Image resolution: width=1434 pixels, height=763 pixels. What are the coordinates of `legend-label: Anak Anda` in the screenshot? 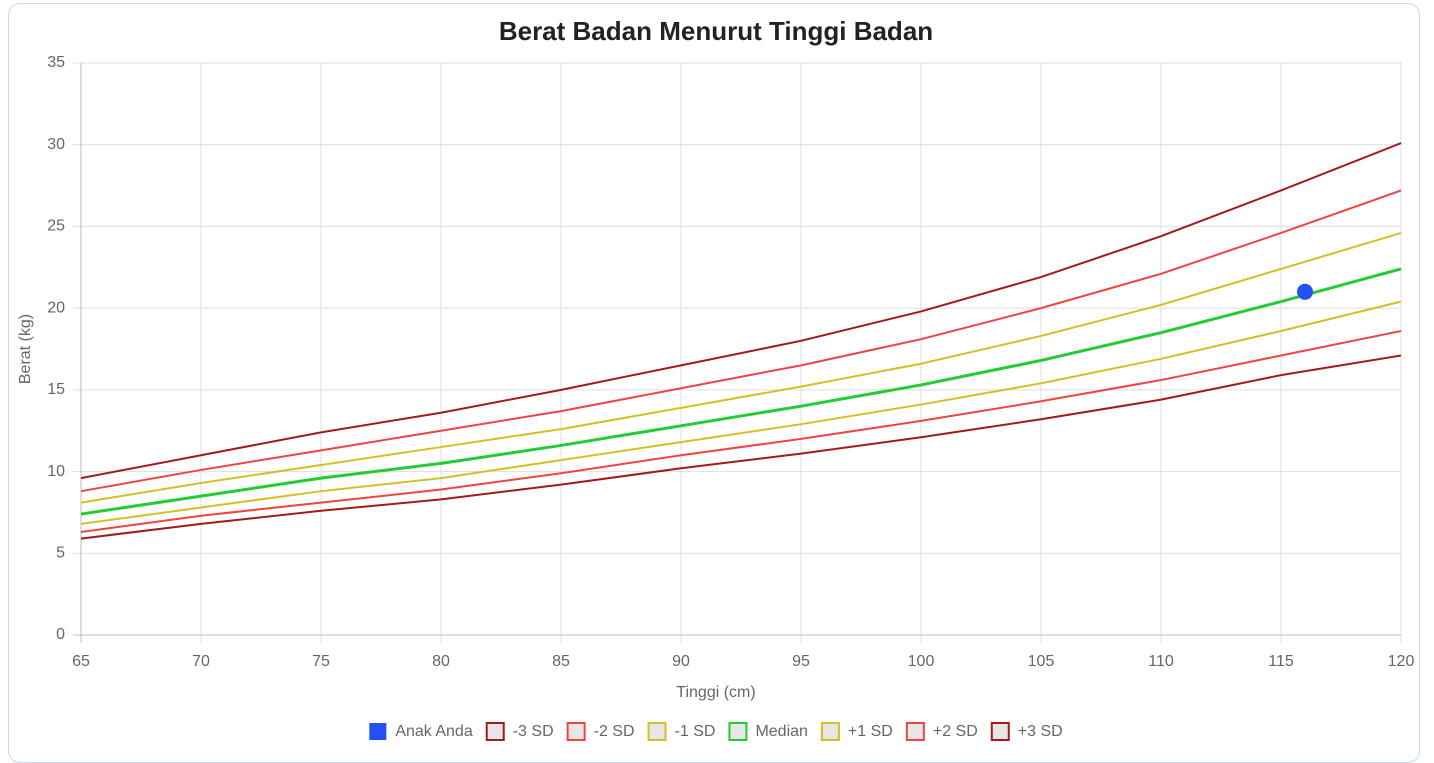 It's located at (434, 731).